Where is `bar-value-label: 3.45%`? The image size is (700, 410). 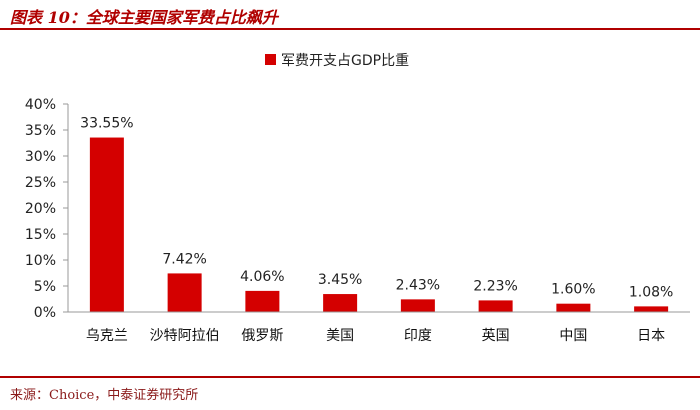 bar-value-label: 3.45% is located at coordinates (340, 280).